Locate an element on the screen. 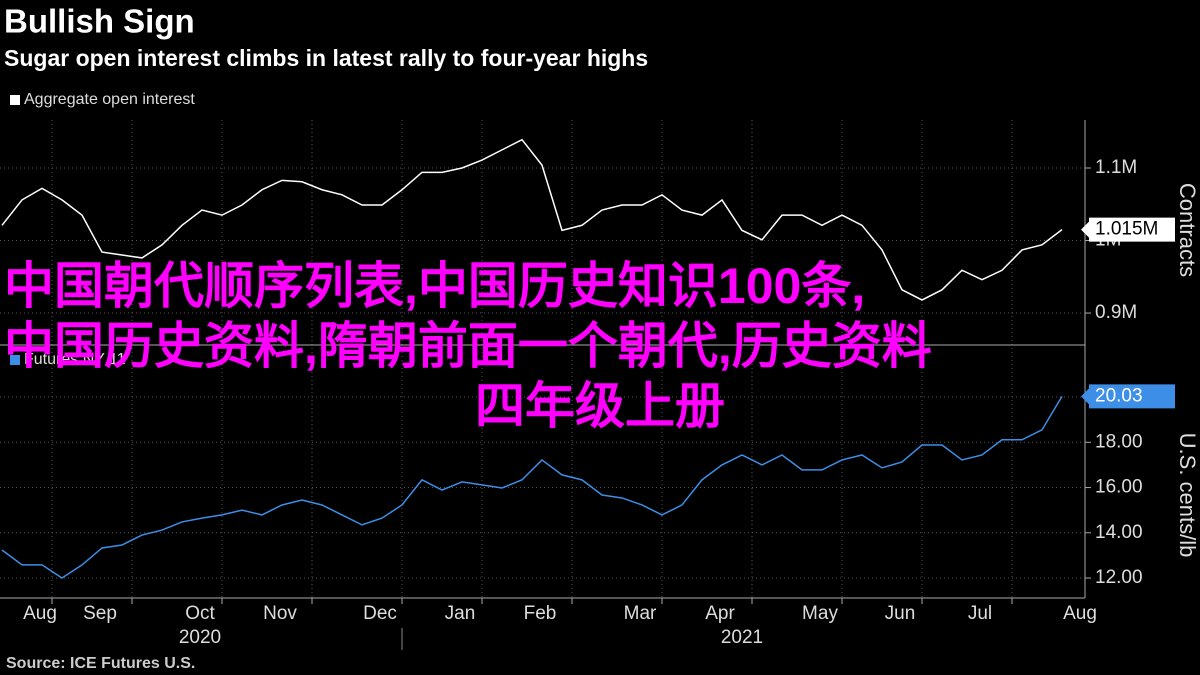 This screenshot has height=675, width=1200. x-tick-label: Apr is located at coordinates (720, 613).